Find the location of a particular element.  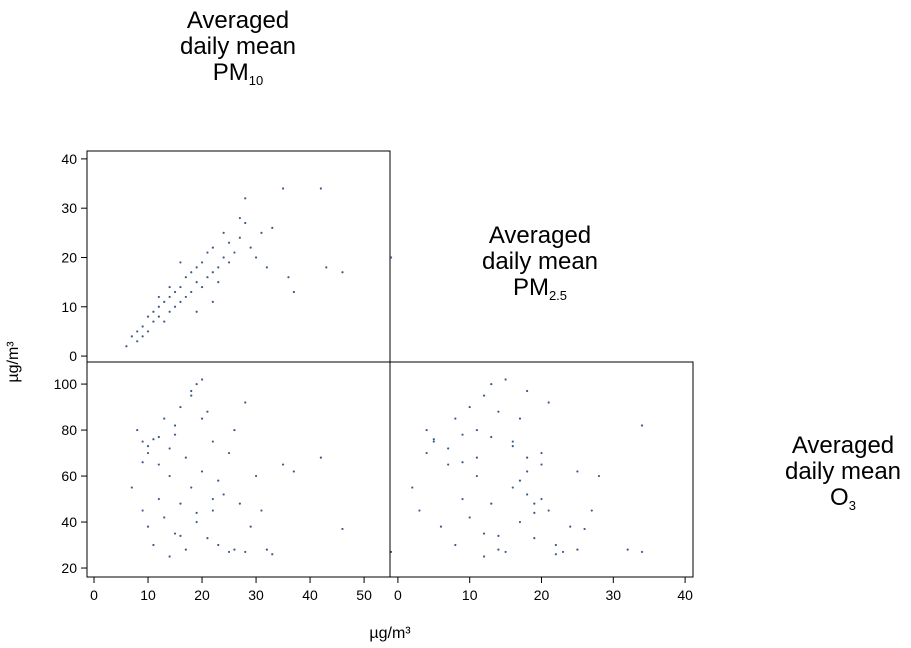

x-tick-label: 30 is located at coordinates (614, 595).